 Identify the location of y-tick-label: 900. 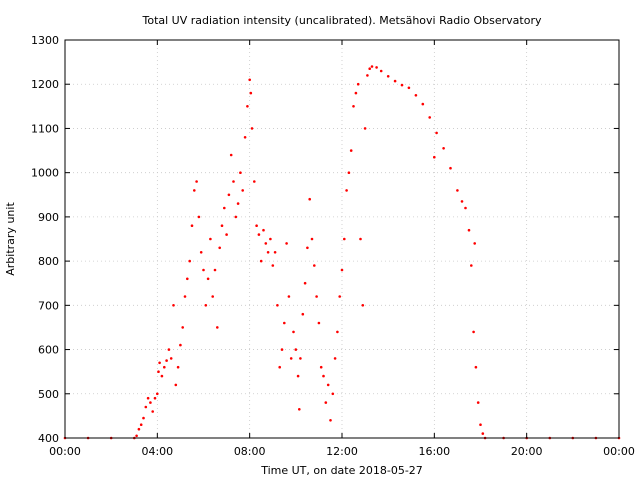
(48, 217).